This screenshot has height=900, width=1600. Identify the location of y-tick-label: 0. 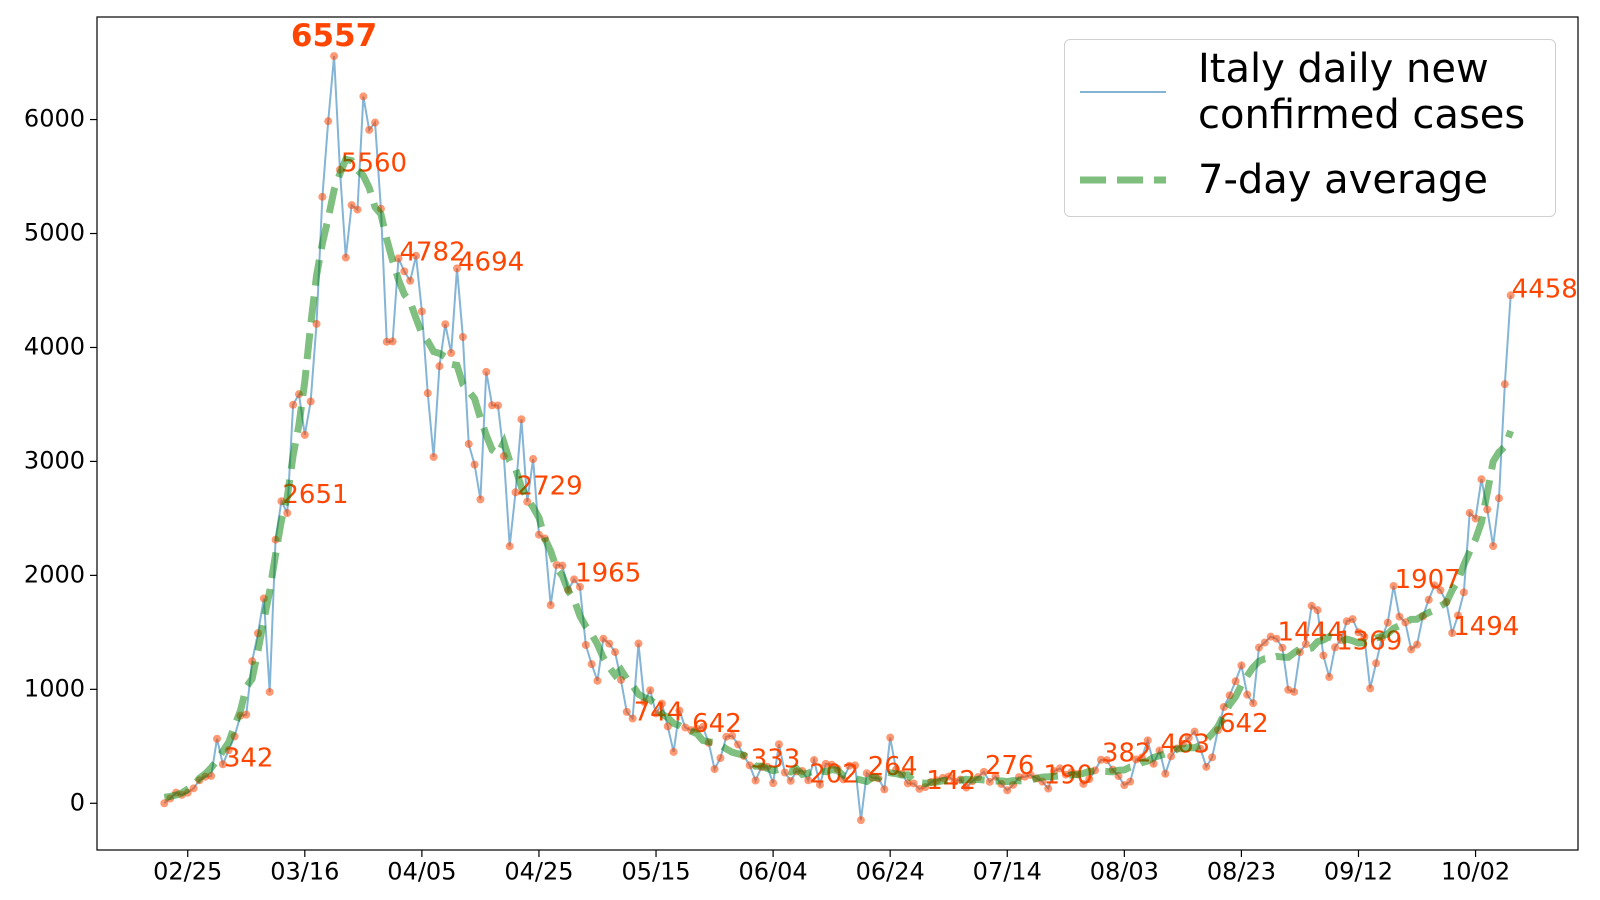
(77, 802).